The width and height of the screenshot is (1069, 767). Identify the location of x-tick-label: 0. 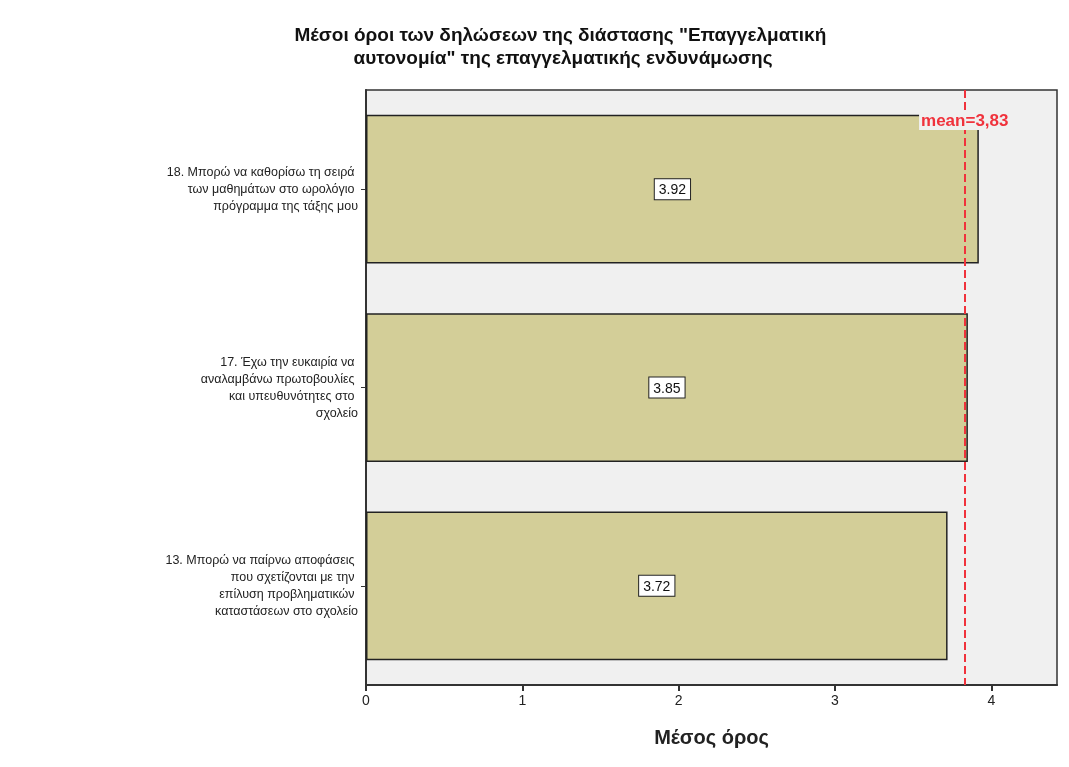
(366, 700).